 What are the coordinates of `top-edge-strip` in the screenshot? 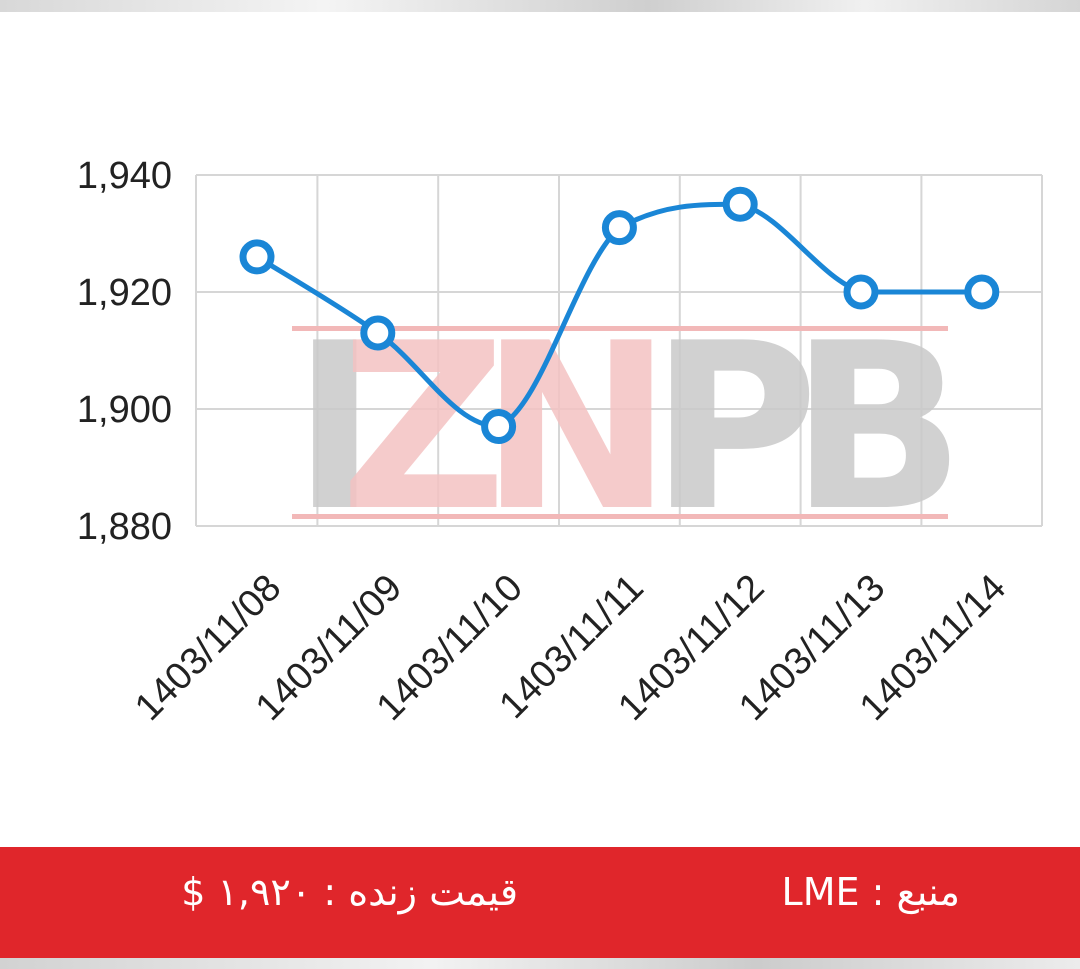 It's located at (540, 6).